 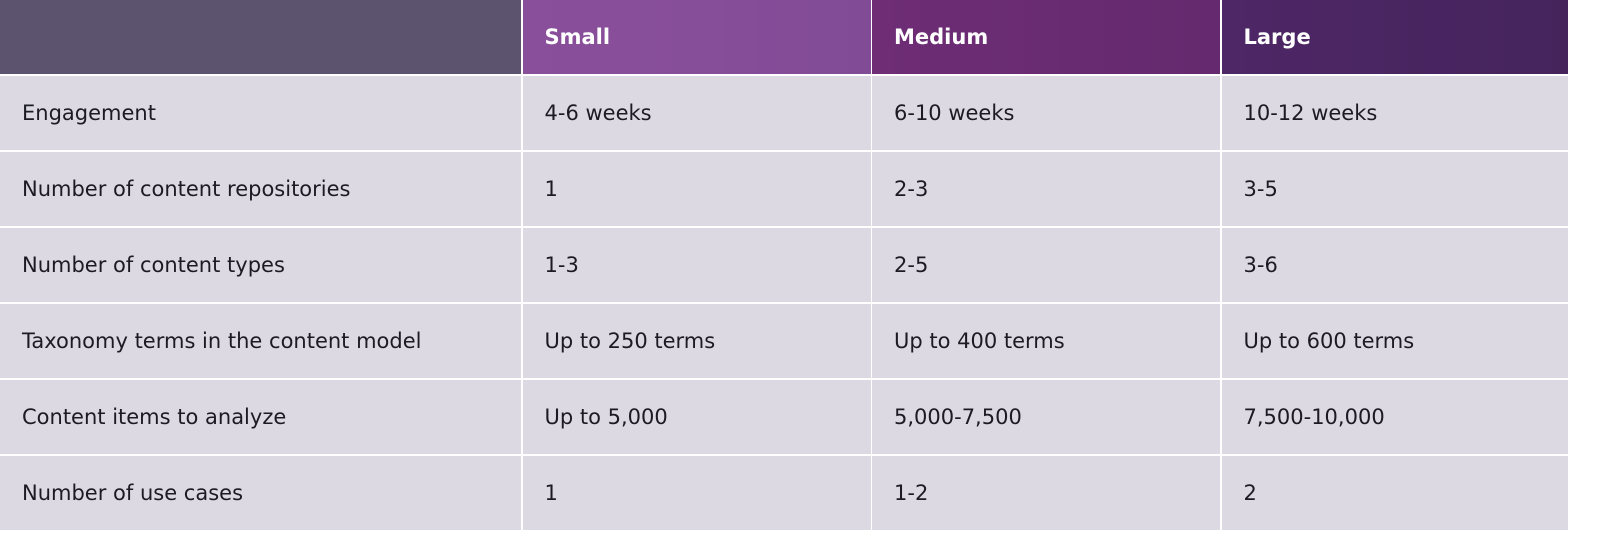 I want to click on table-cell: 3-5, so click(x=1394, y=189).